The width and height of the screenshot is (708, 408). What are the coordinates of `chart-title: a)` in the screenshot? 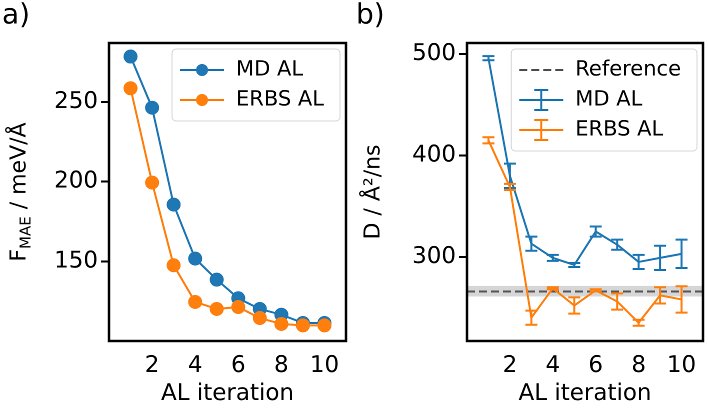 It's located at (16, 15).